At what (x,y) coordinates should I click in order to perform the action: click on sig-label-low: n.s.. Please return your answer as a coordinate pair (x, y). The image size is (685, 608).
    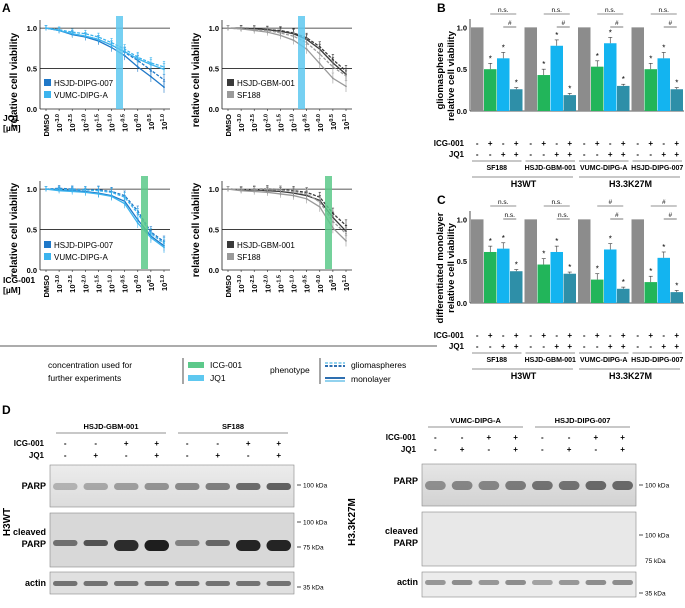
    Looking at the image, I should click on (563, 215).